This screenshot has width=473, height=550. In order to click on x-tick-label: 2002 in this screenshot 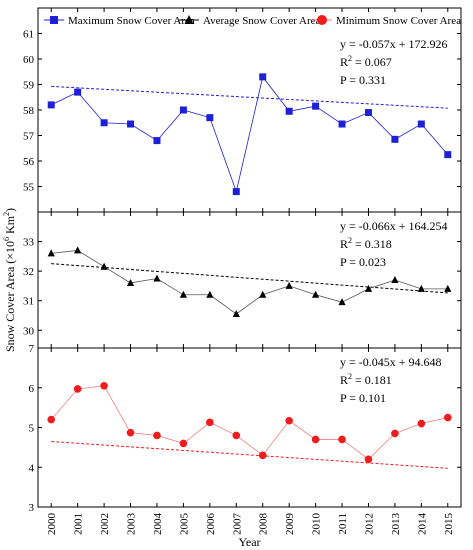, I will do `click(105, 524)`.